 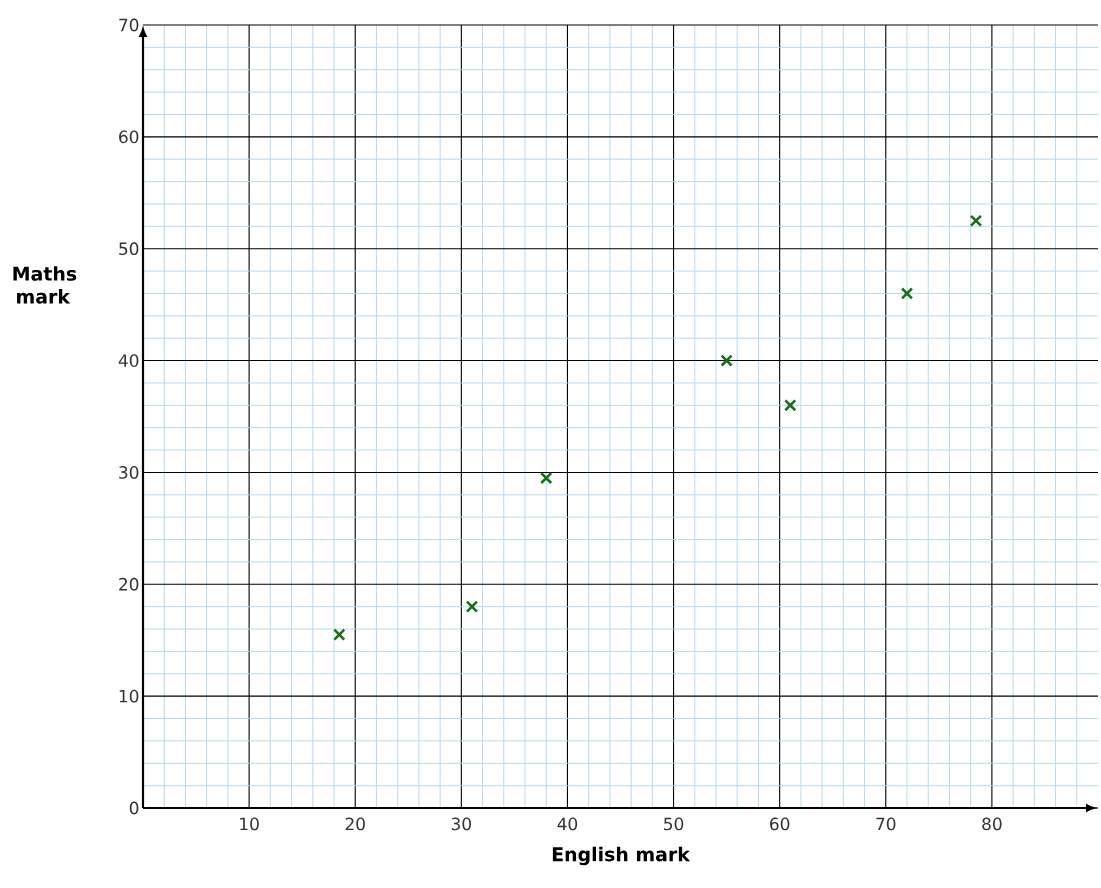 I want to click on x-tick-label: 80, so click(x=992, y=824).